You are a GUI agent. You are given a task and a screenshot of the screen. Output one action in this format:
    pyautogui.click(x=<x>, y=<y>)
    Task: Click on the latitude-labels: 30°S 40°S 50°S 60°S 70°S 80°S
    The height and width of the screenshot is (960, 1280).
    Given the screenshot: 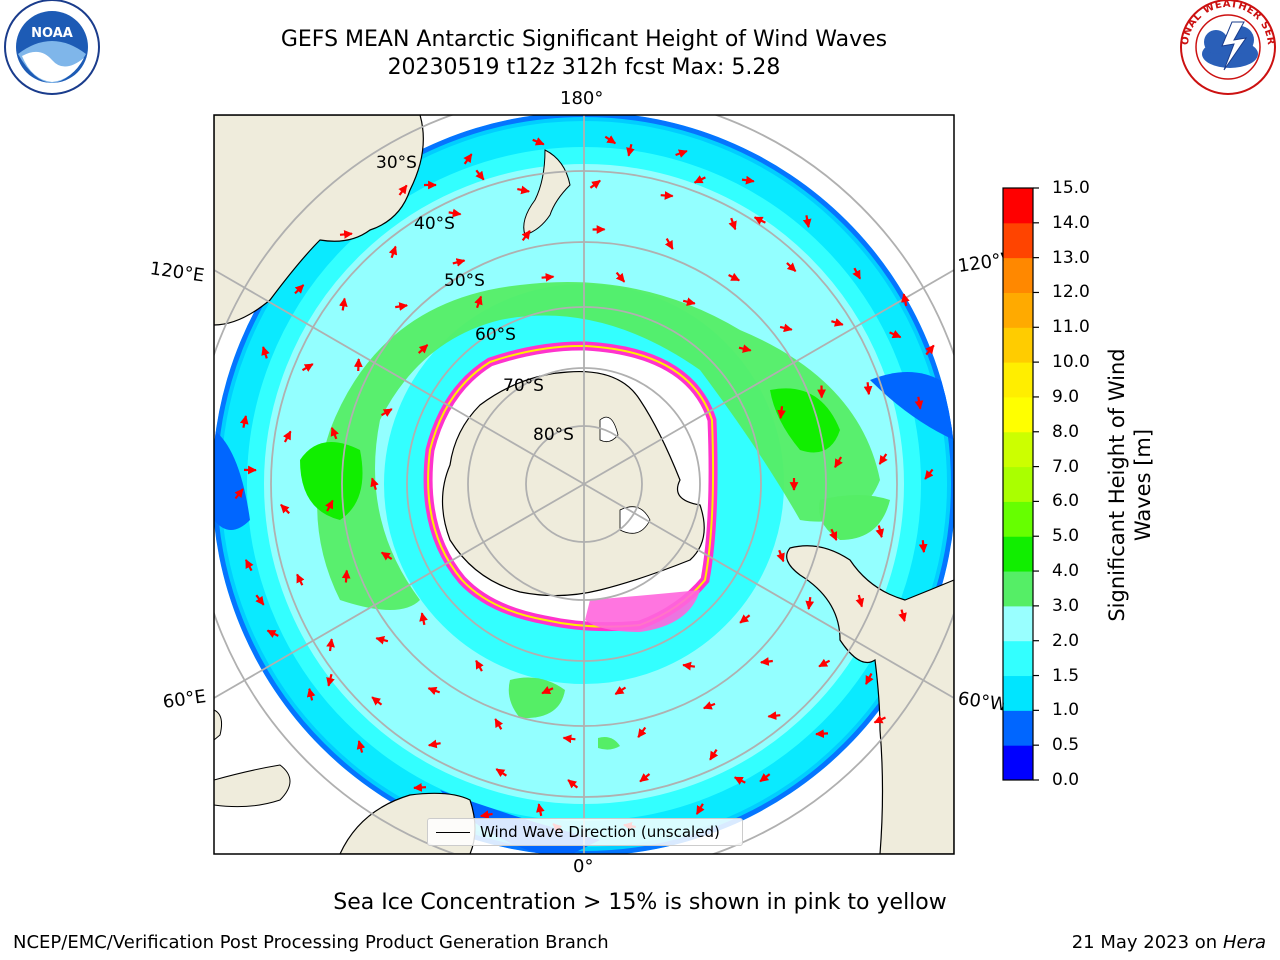 What is the action you would take?
    pyautogui.click(x=475, y=299)
    